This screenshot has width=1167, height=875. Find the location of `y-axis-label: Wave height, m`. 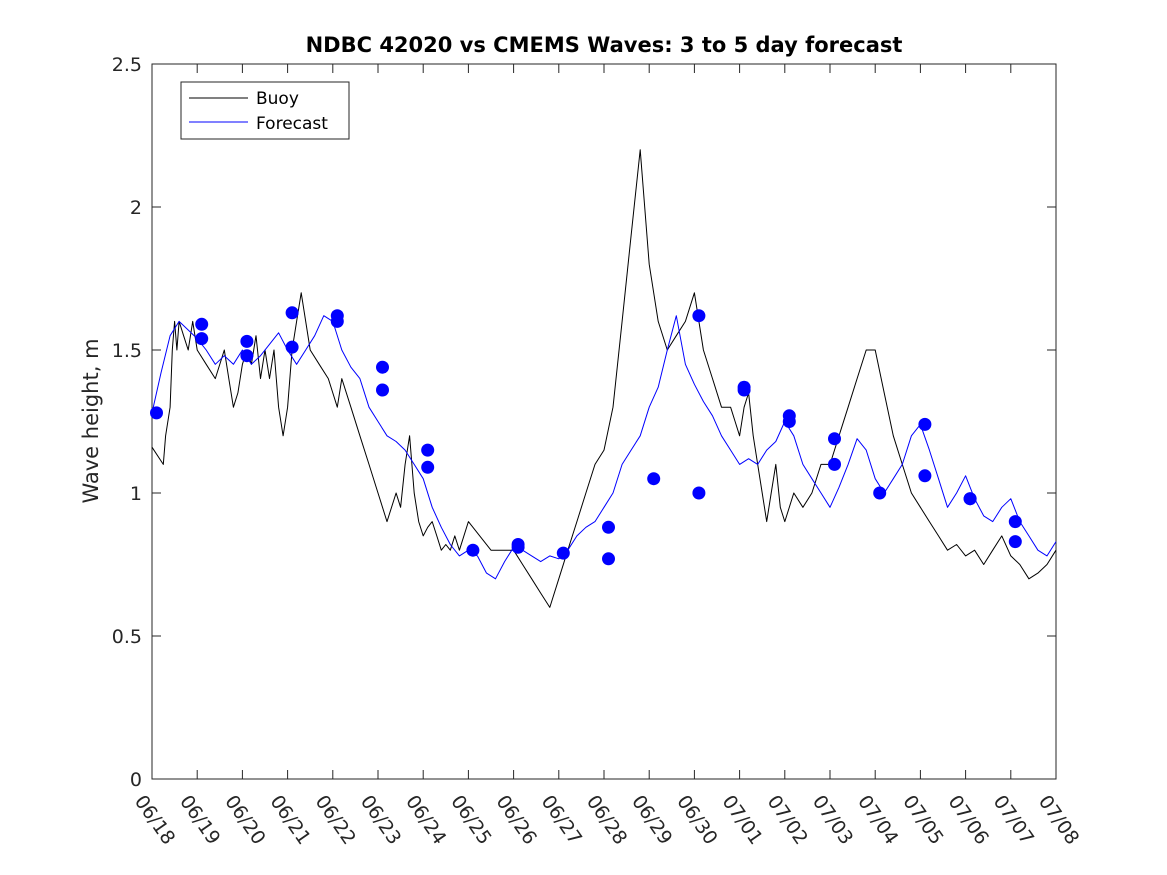

y-axis-label: Wave height, m is located at coordinates (91, 420).